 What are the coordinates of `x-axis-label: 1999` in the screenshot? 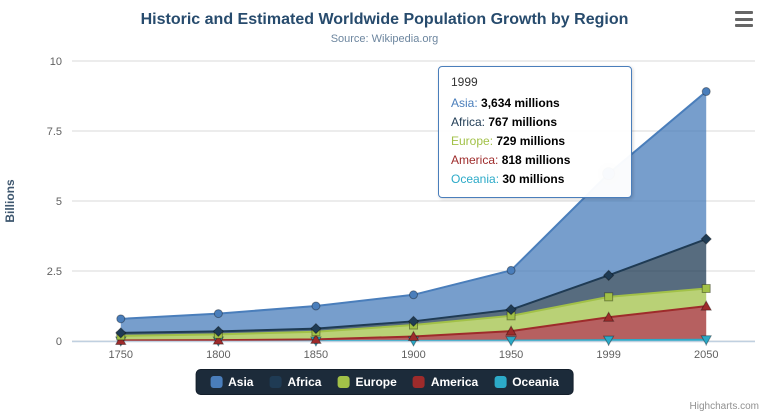 It's located at (608, 355).